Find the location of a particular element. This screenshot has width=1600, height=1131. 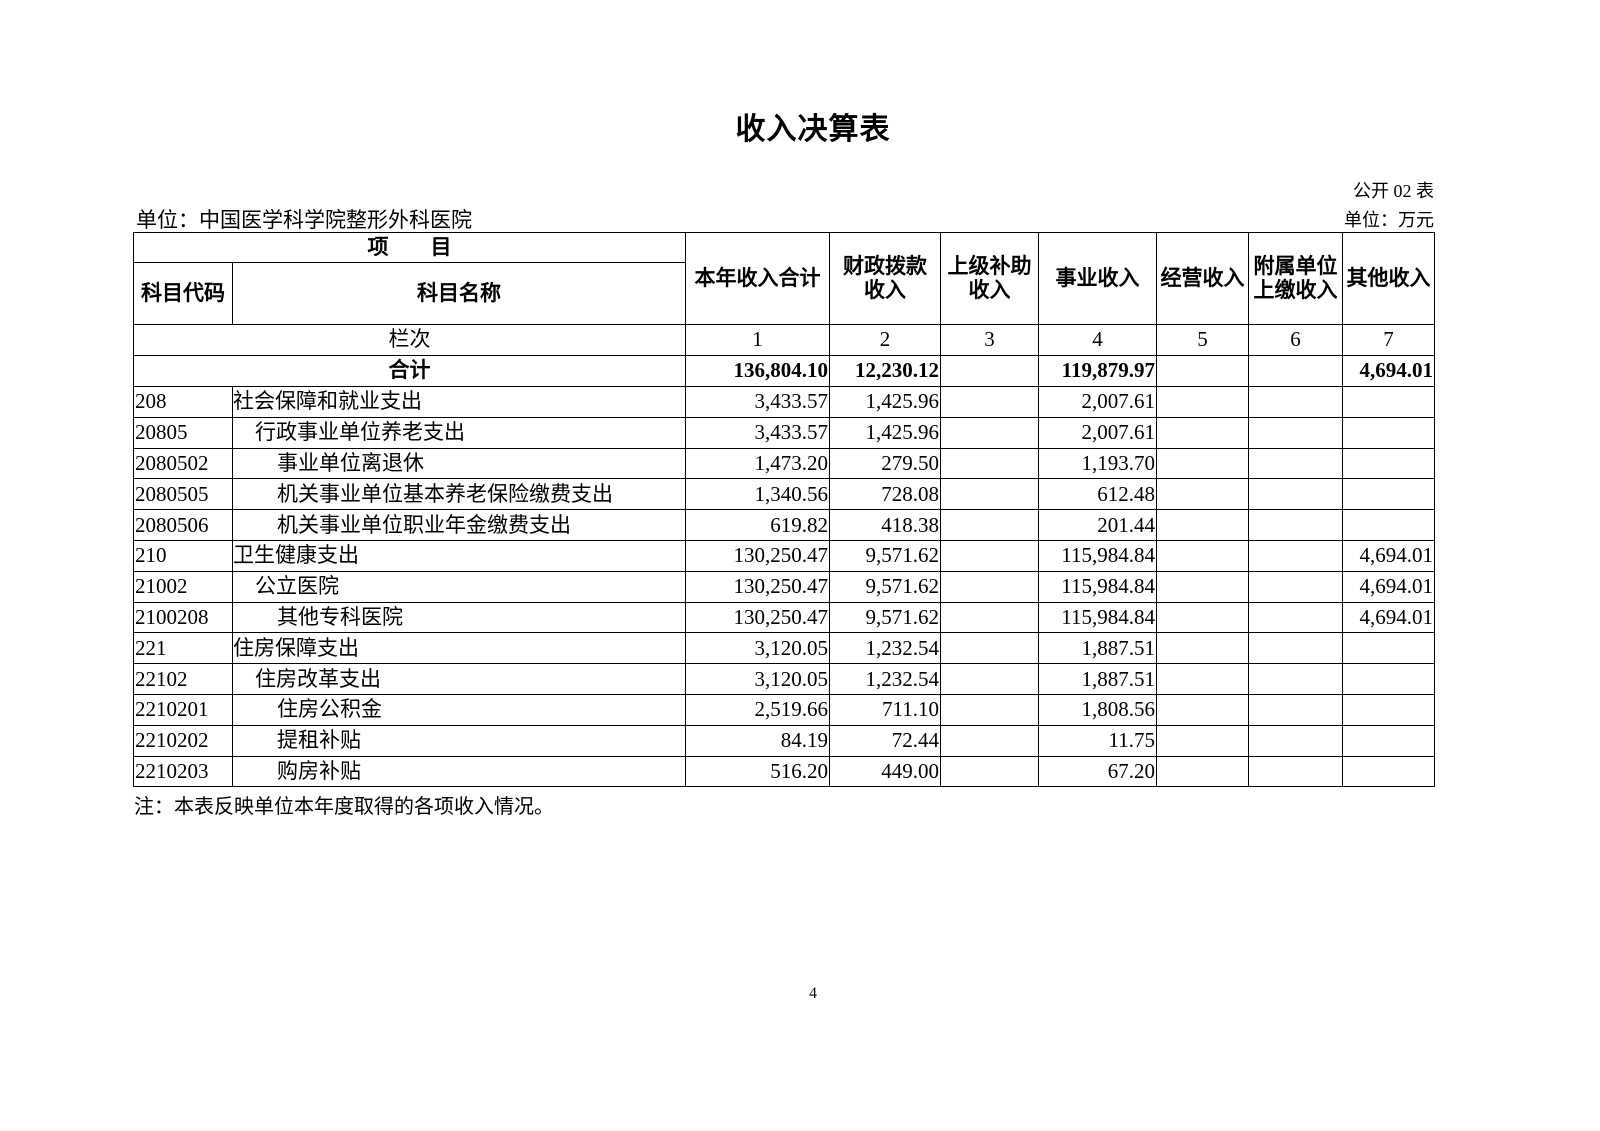

table-row: 2210201 住房公积金 2,519.66 711.10 1,808.56 is located at coordinates (784, 709).